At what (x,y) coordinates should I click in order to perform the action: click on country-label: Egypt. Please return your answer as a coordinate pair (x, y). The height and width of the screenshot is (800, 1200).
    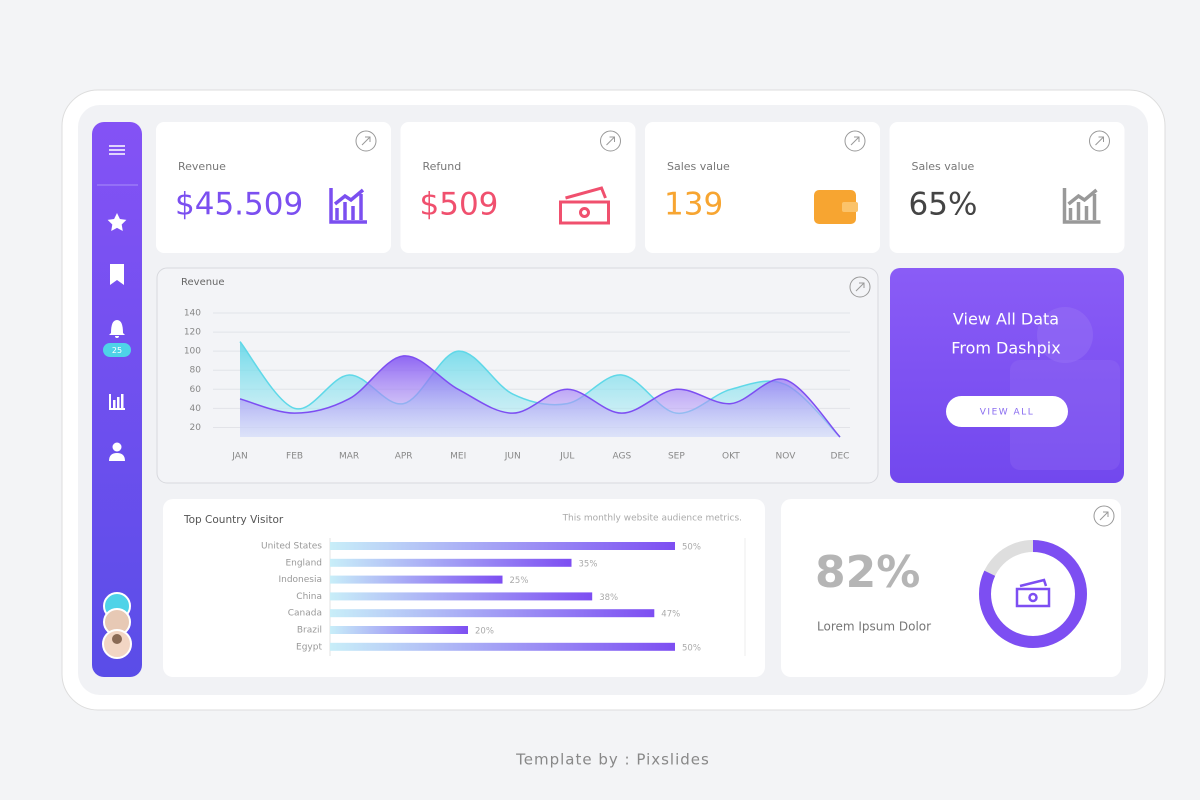
    Looking at the image, I should click on (309, 647).